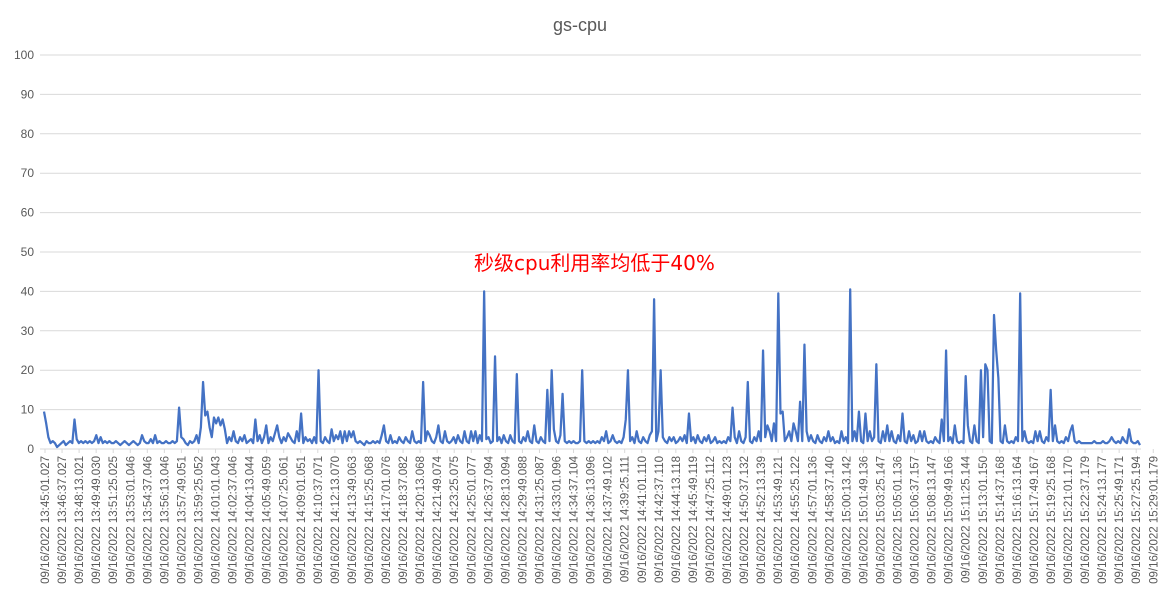 Image resolution: width=1161 pixels, height=610 pixels. What do you see at coordinates (30, 449) in the screenshot?
I see `y-tick-label: 0` at bounding box center [30, 449].